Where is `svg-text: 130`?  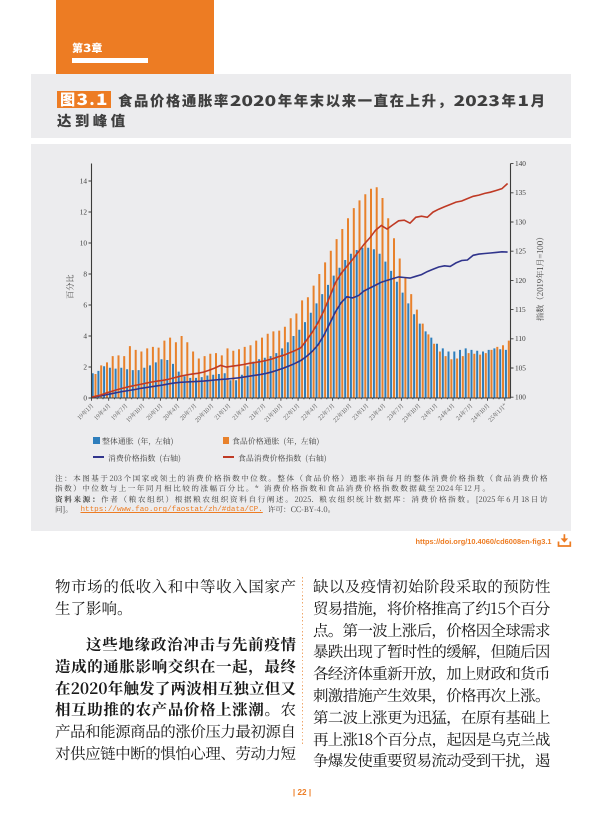
svg-text: 130 is located at coordinates (520, 221).